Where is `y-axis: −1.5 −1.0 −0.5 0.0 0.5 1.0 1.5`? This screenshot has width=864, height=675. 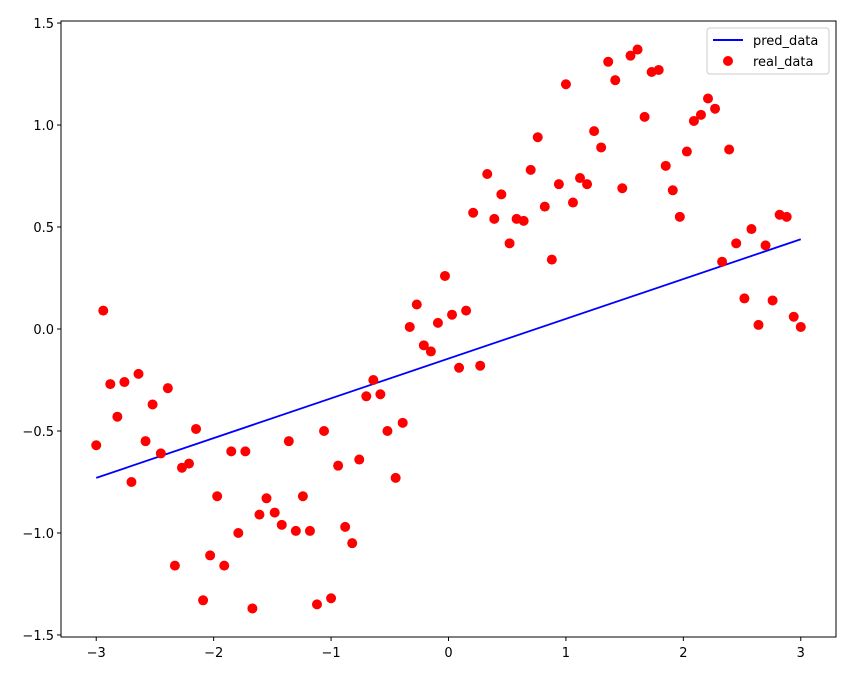 y-axis: −1.5 −1.0 −0.5 0.0 0.5 1.0 1.5 is located at coordinates (41, 330).